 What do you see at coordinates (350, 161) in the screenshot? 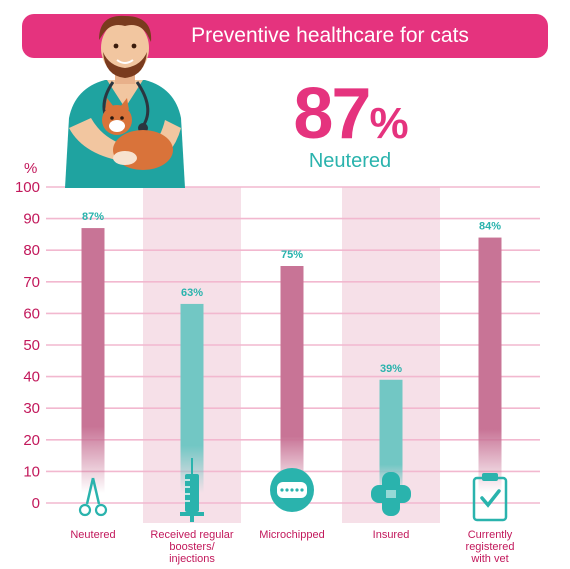
I see `highlight-label: Neutered` at bounding box center [350, 161].